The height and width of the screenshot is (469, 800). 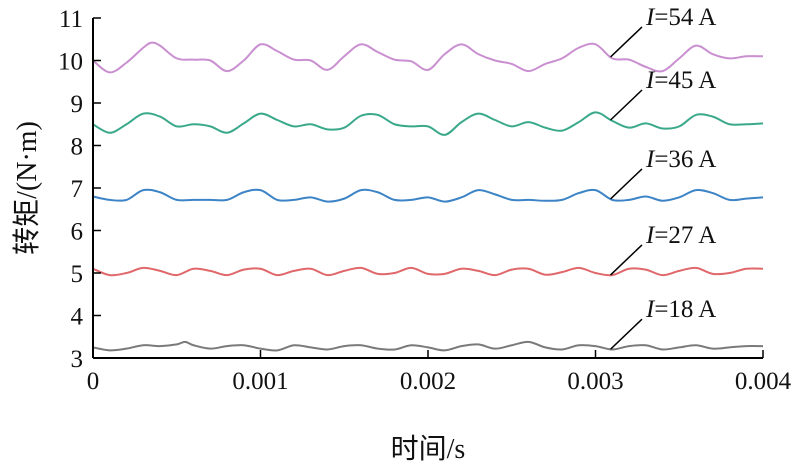 I want to click on series-label: I=45 A, so click(x=680, y=80).